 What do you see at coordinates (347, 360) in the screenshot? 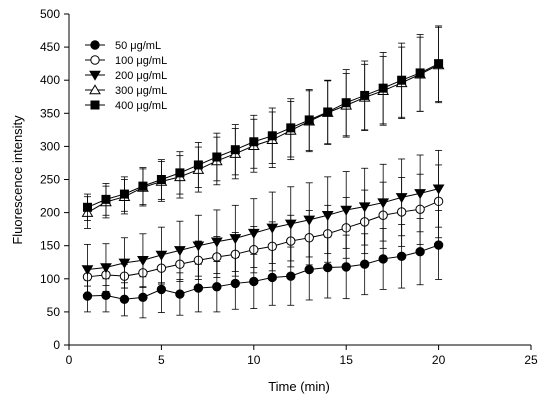
I see `x-tick-label: 15` at bounding box center [347, 360].